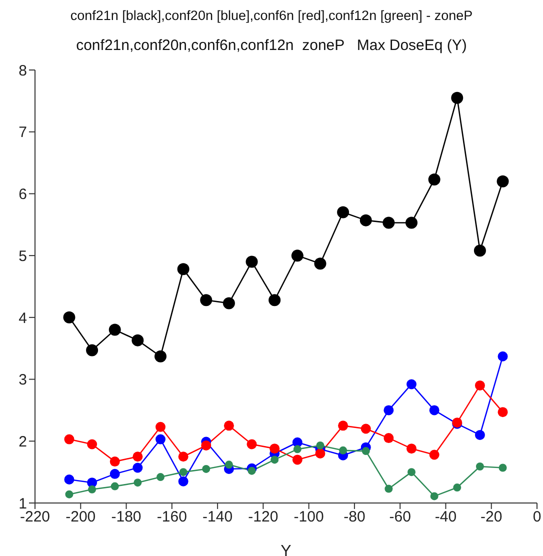  Describe the element at coordinates (271, 45) in the screenshot. I see `chart-subtitle: conf21n,conf20n,conf6n,conf12n zoneP Max DoseEq (Y)` at that location.